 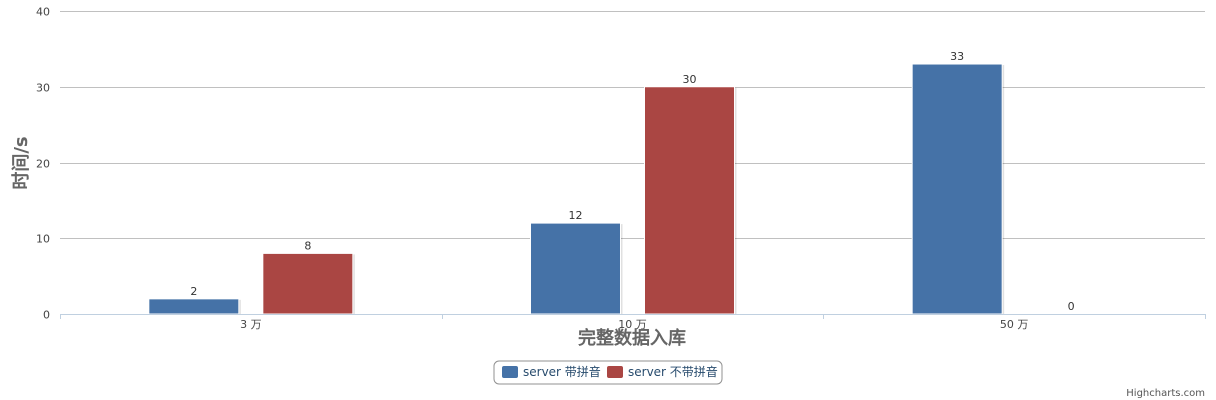 I want to click on data-label: 0, so click(x=1071, y=306).